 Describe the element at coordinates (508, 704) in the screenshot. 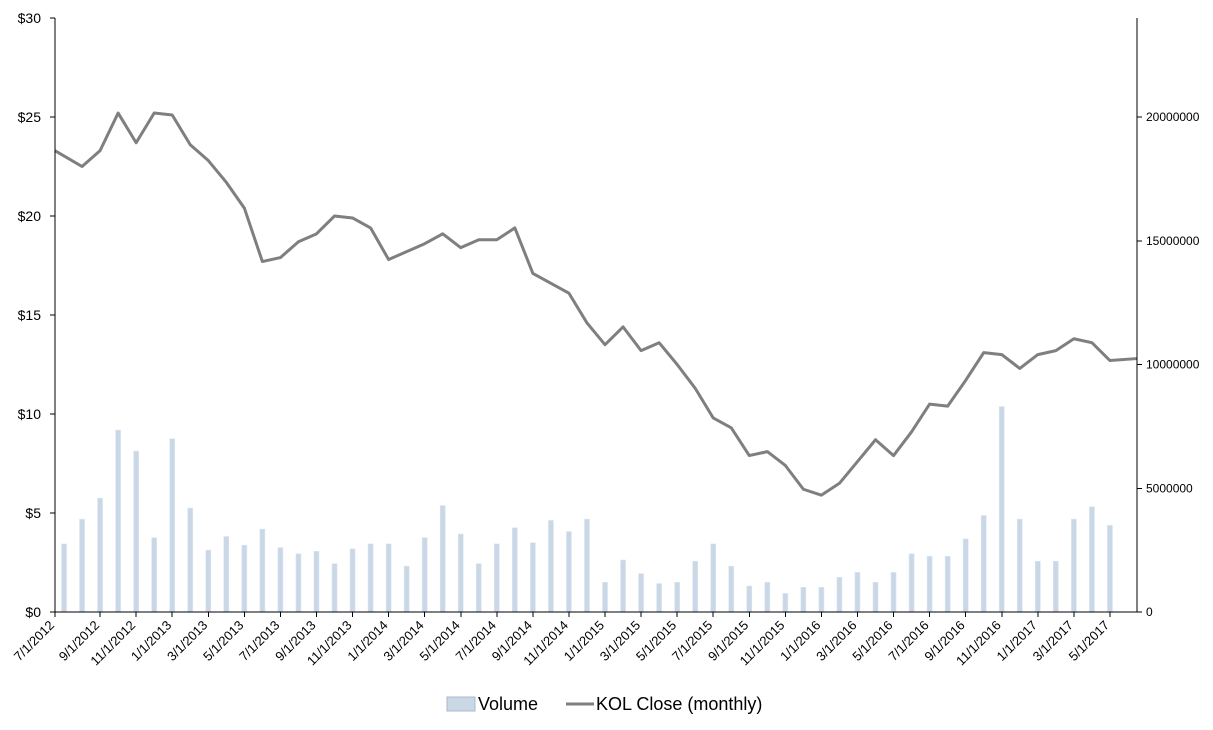

I see `legend-label-volume: Volume` at that location.